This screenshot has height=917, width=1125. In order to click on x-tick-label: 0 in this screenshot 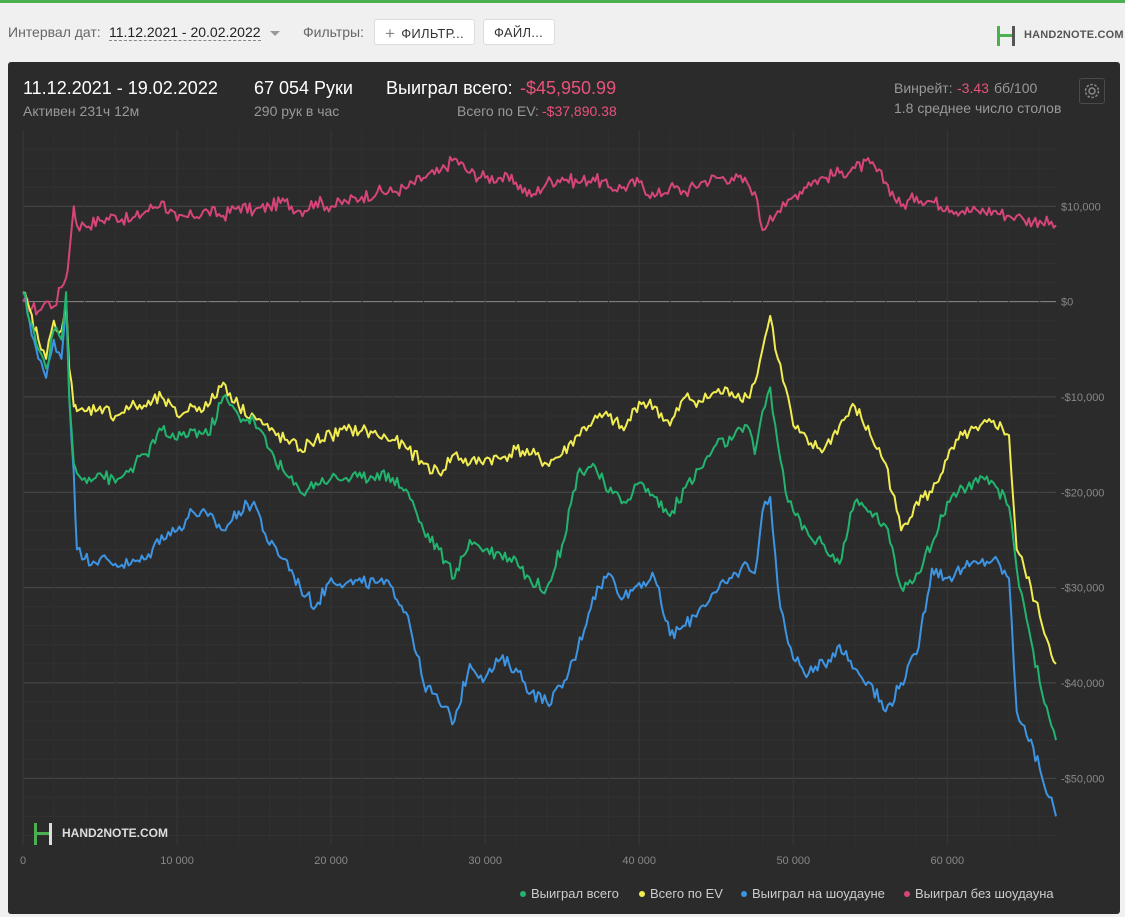, I will do `click(23, 861)`.